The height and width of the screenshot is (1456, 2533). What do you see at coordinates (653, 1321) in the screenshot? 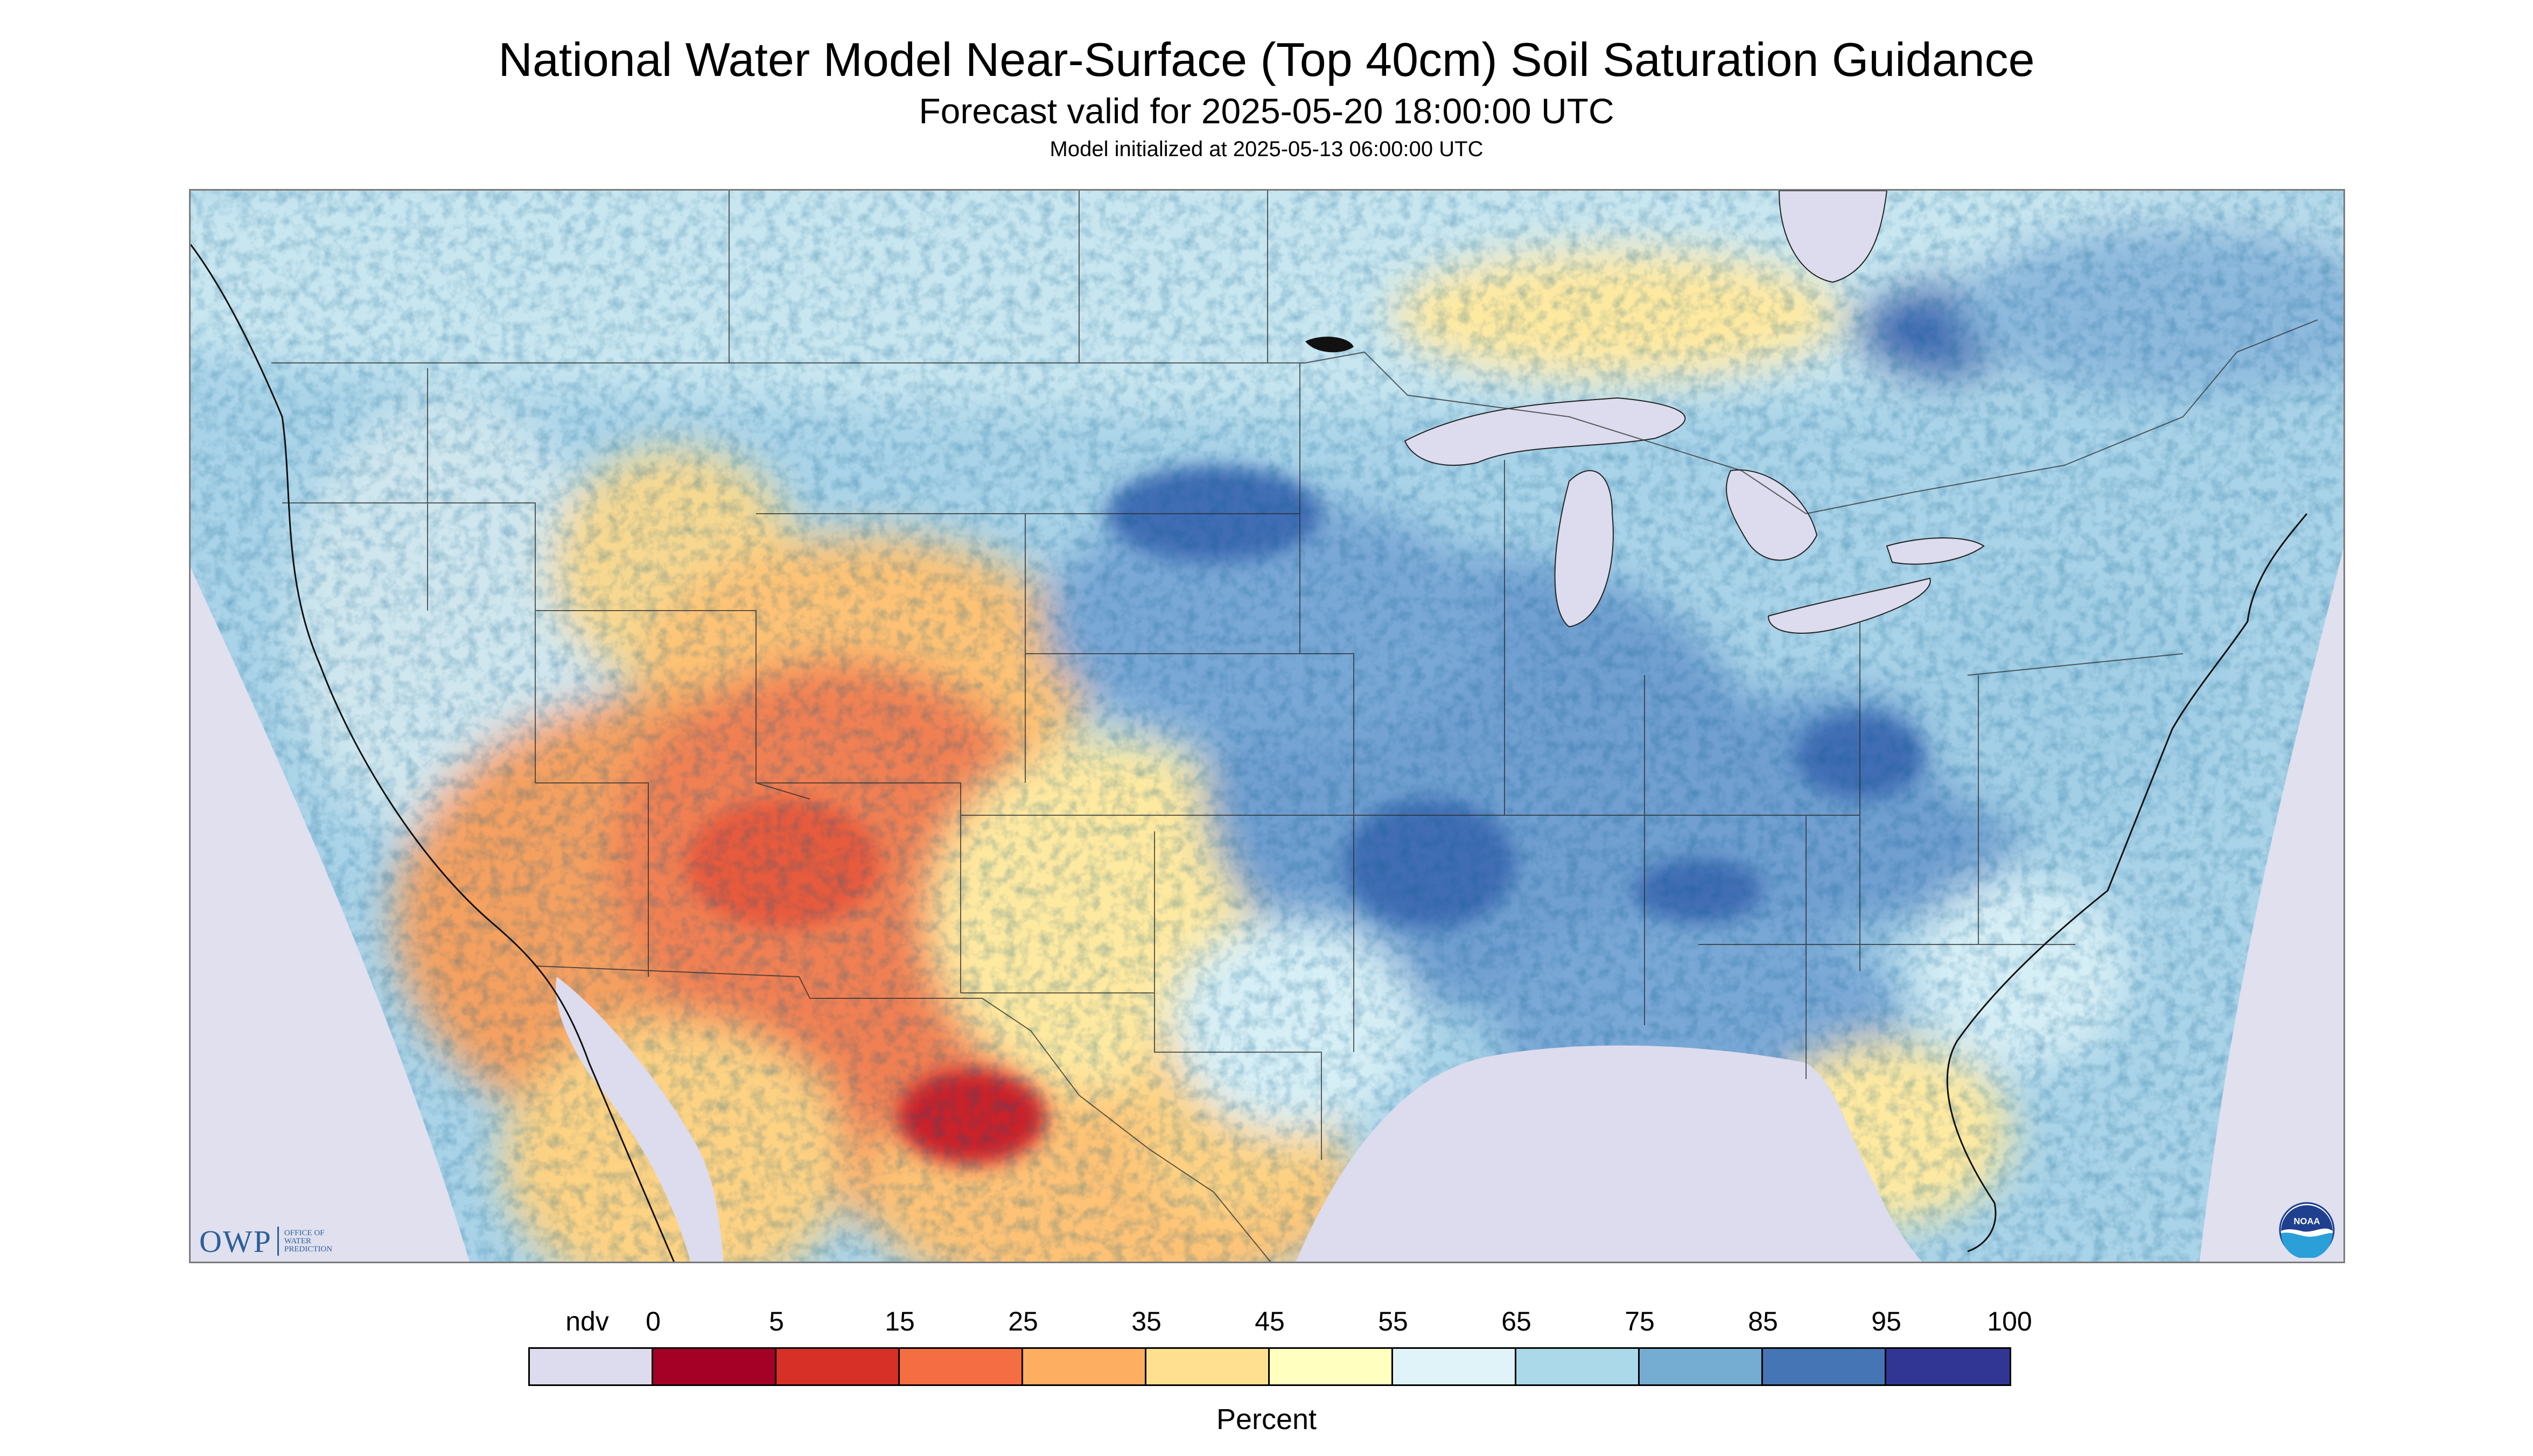
I see `legend-tick: 0` at bounding box center [653, 1321].